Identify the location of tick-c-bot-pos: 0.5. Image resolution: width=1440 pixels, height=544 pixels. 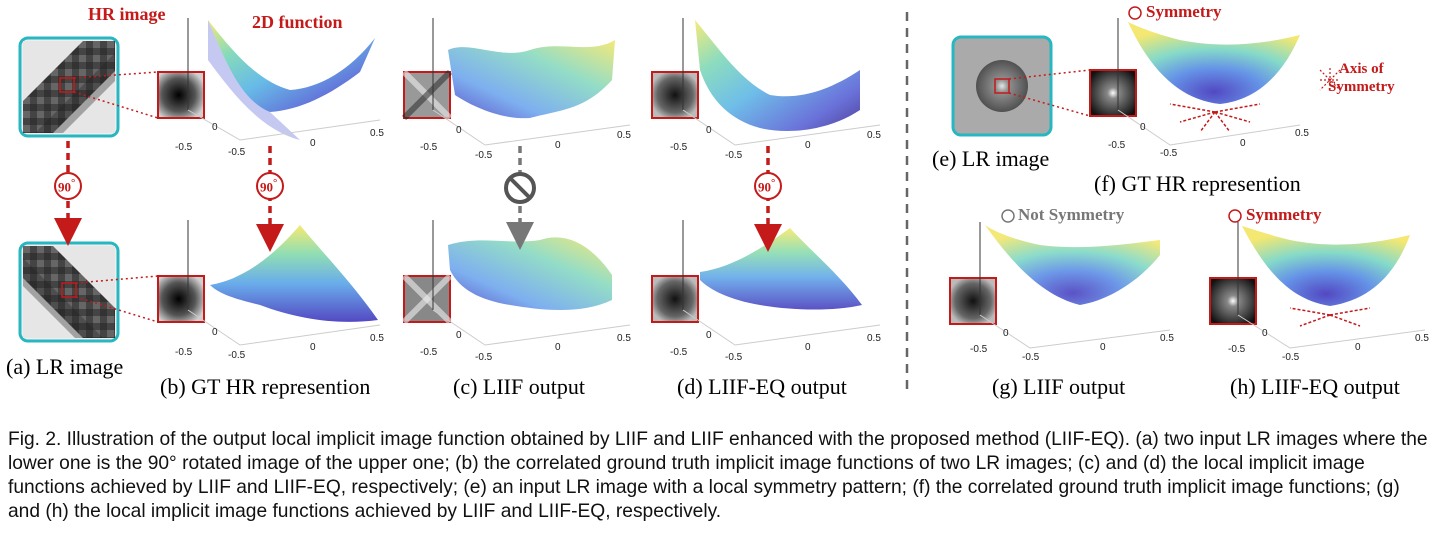
(624, 338).